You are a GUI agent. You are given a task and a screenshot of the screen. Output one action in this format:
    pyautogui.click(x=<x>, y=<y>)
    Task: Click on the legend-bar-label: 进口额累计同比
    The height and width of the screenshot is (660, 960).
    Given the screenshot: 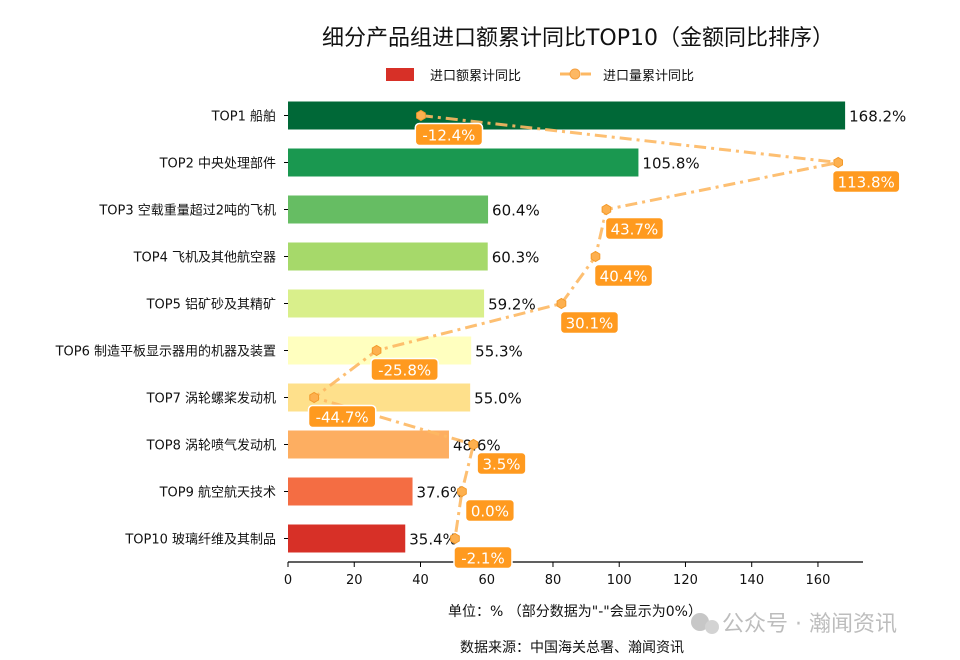 What is the action you would take?
    pyautogui.click(x=475, y=76)
    